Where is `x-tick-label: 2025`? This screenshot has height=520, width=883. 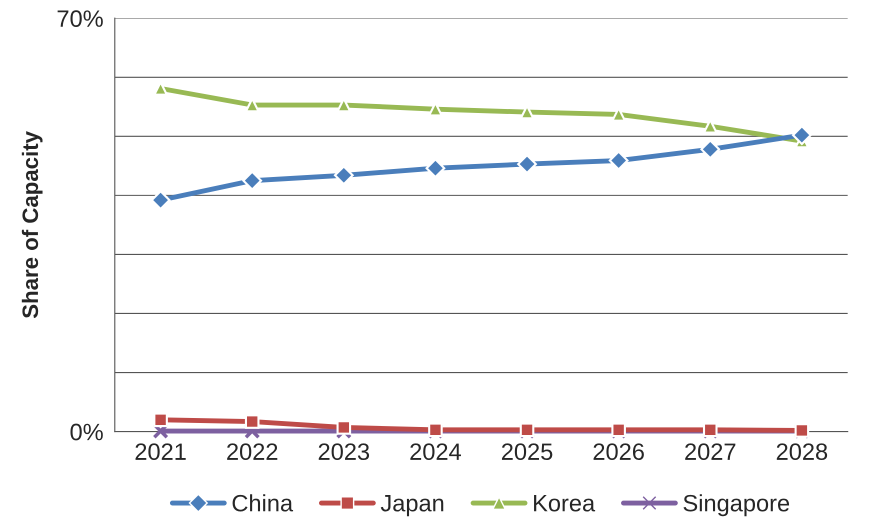
x-tick-label: 2025 is located at coordinates (527, 451).